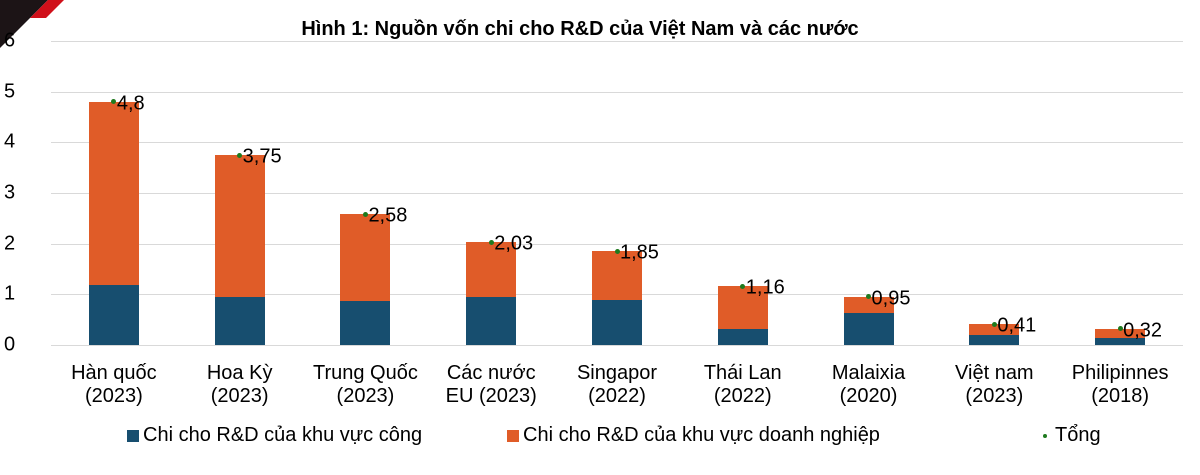  Describe the element at coordinates (742, 384) in the screenshot. I see `x-category-label: Thái Lan (2022)` at that location.